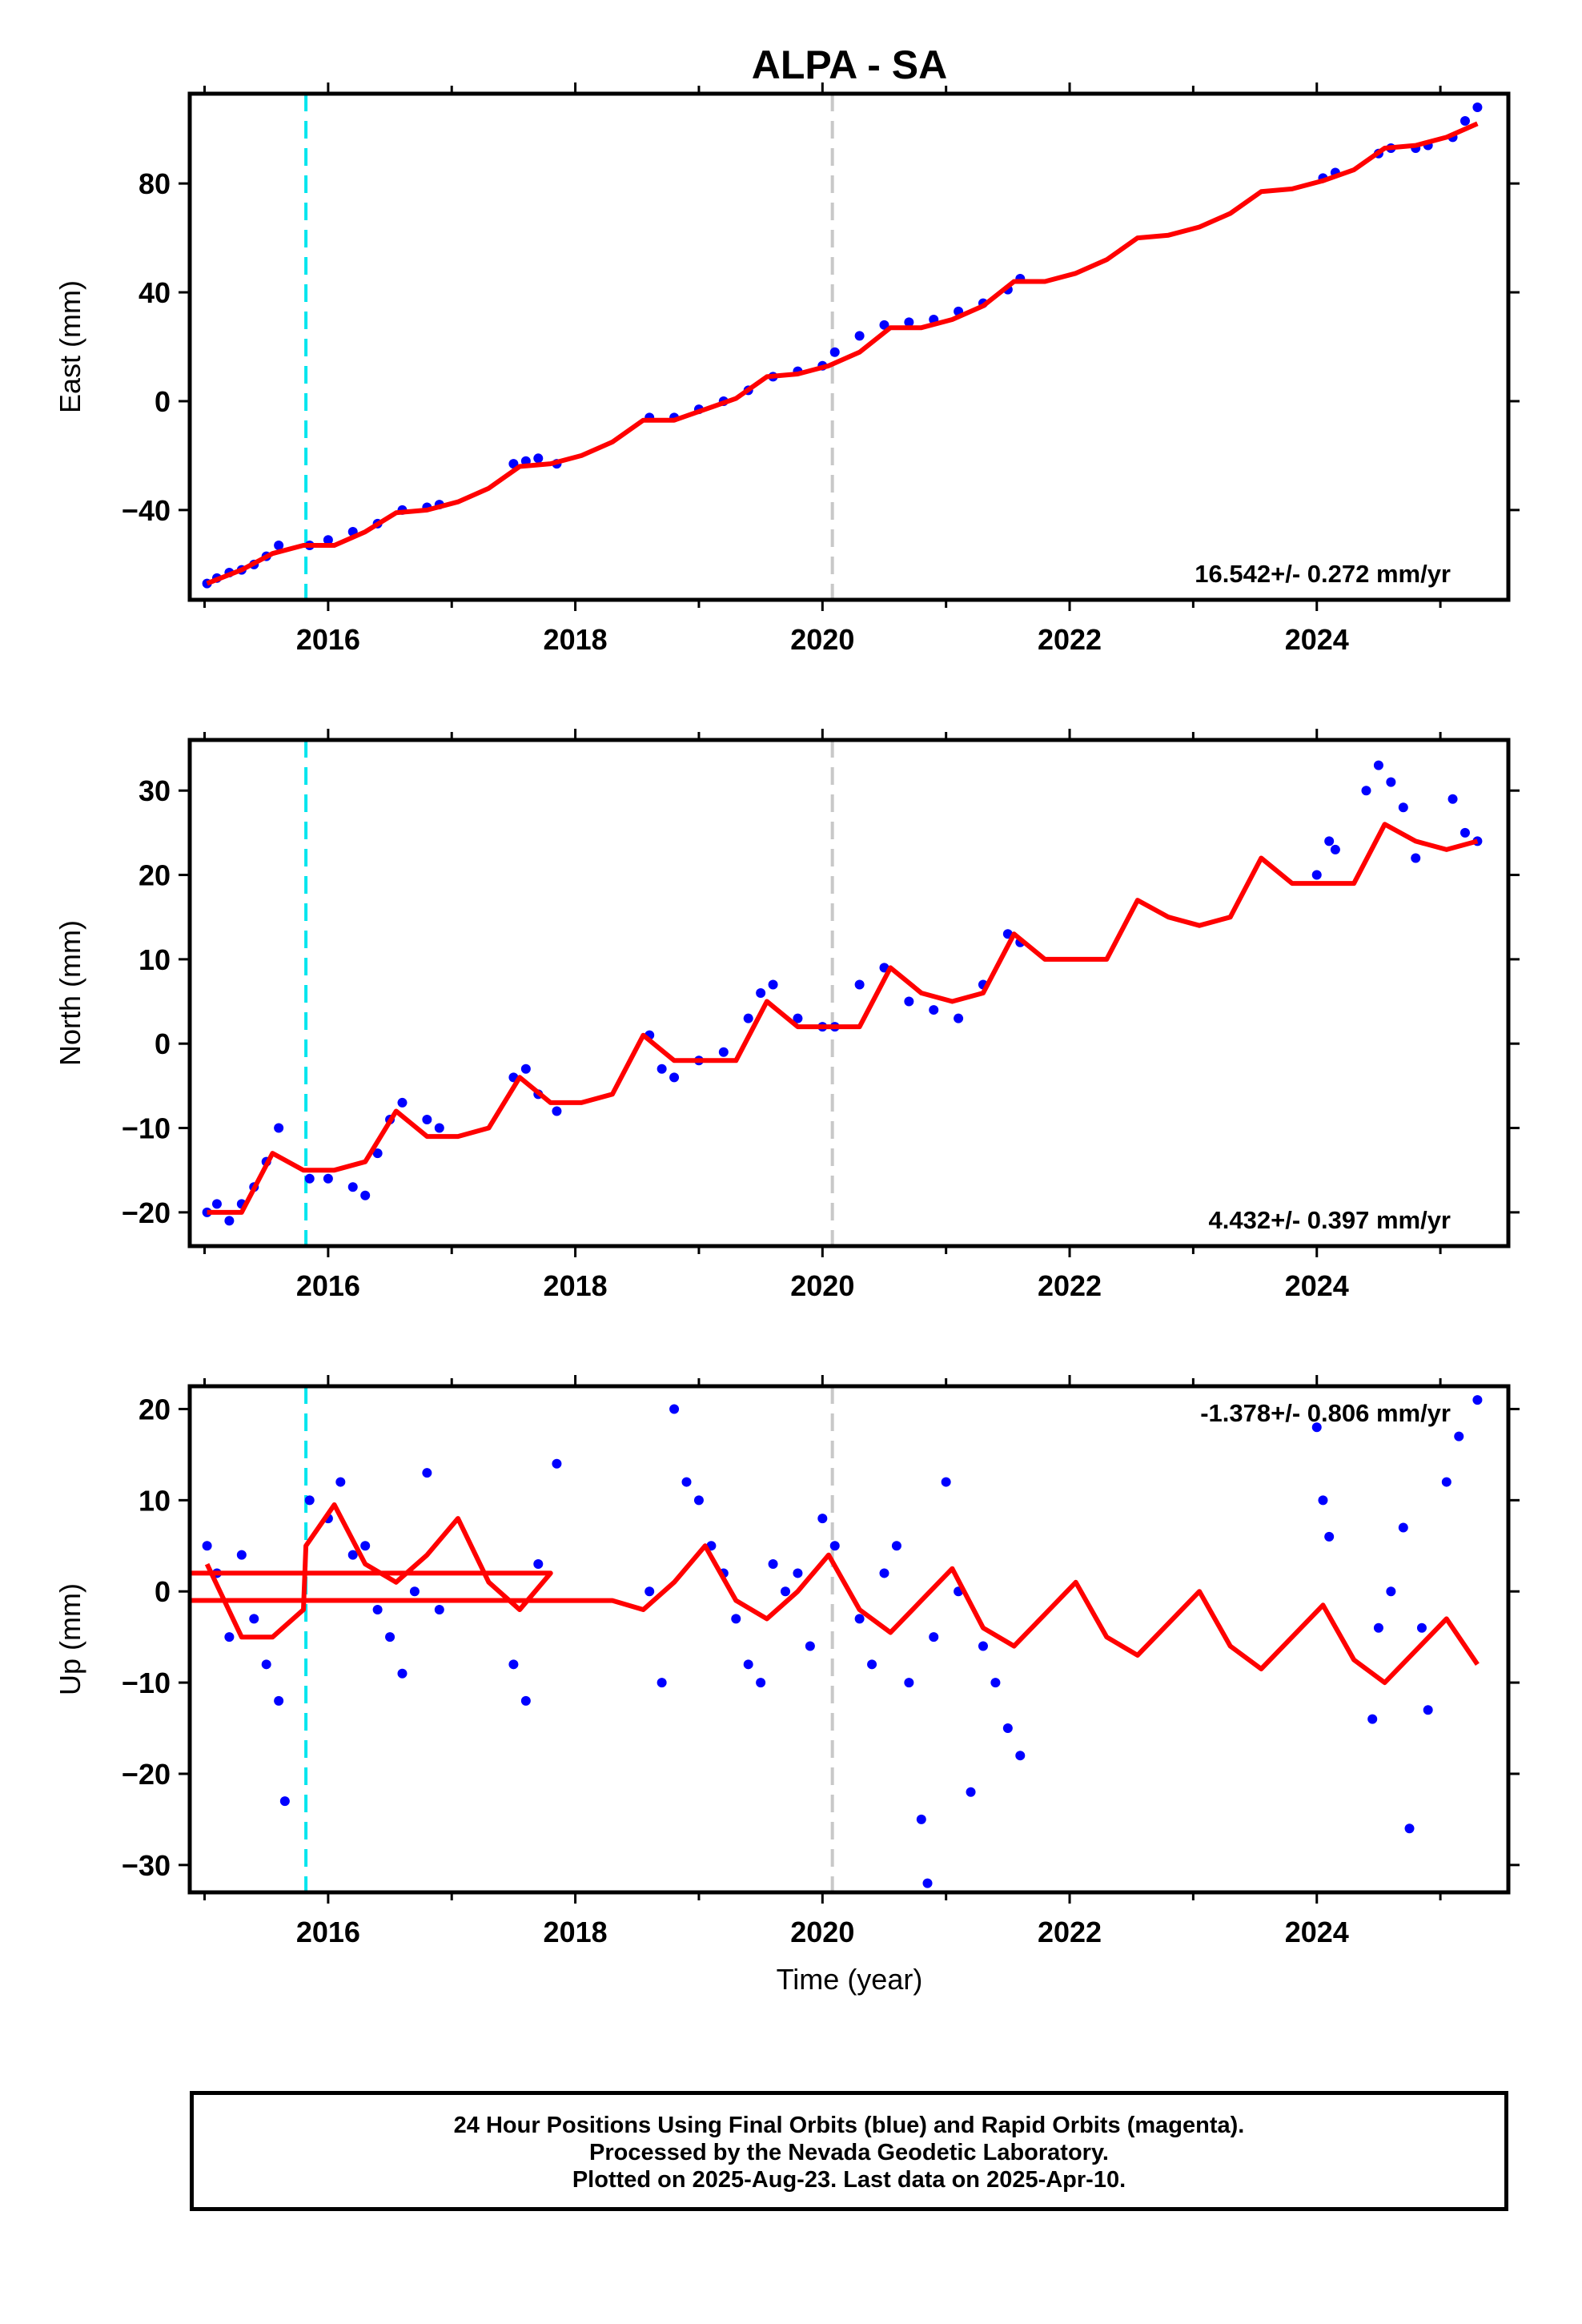  Describe the element at coordinates (1326, 1413) in the screenshot. I see `rate-label: -1.378+/- 0.806 mm/yr` at that location.